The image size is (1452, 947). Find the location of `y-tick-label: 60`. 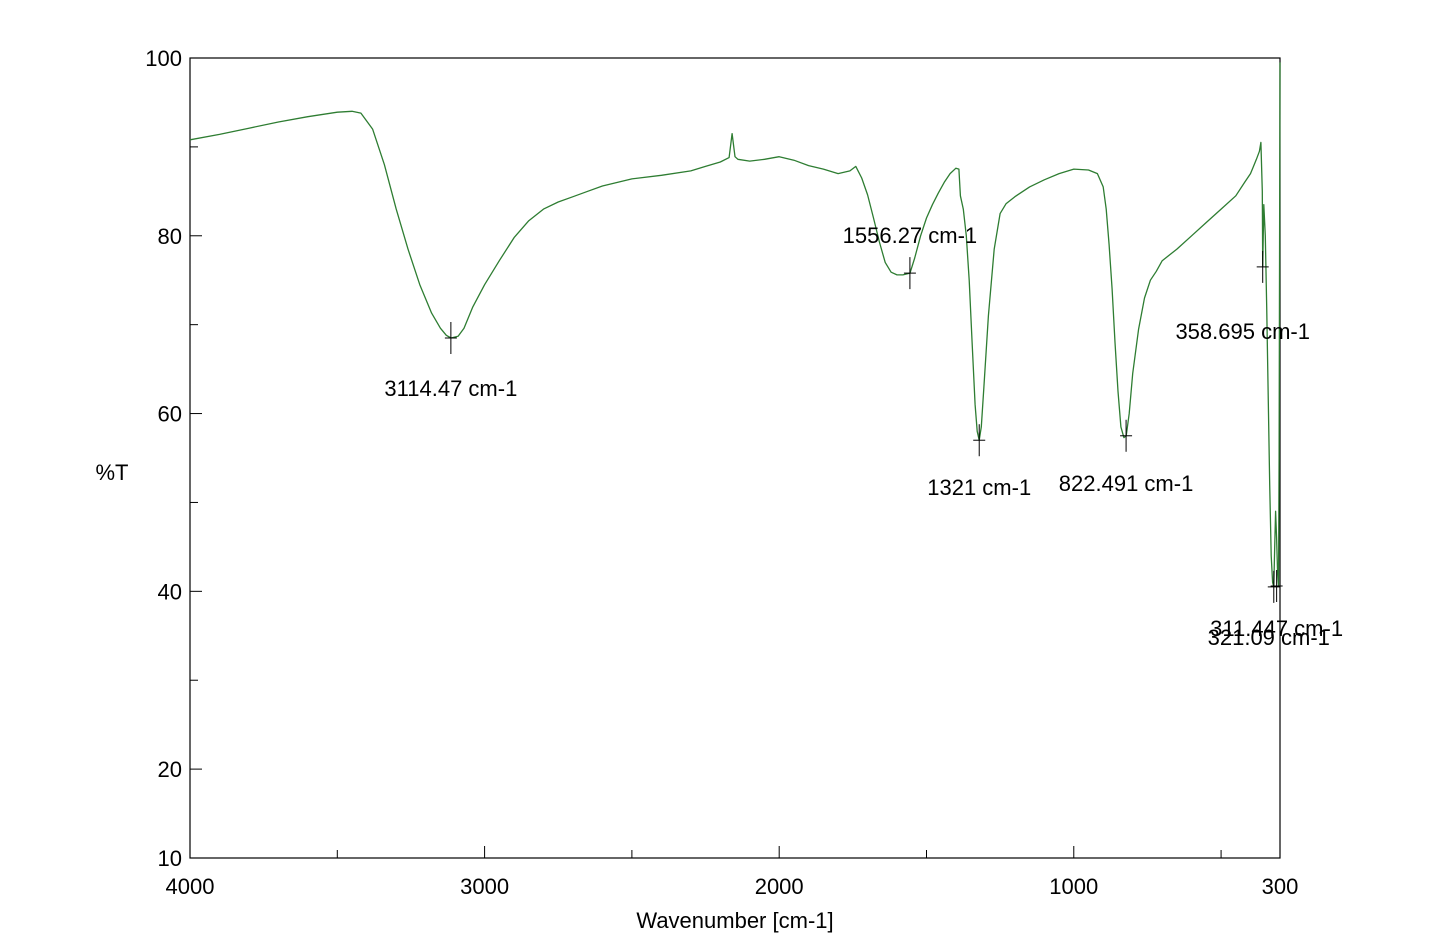

y-tick-label: 60 is located at coordinates (170, 414).